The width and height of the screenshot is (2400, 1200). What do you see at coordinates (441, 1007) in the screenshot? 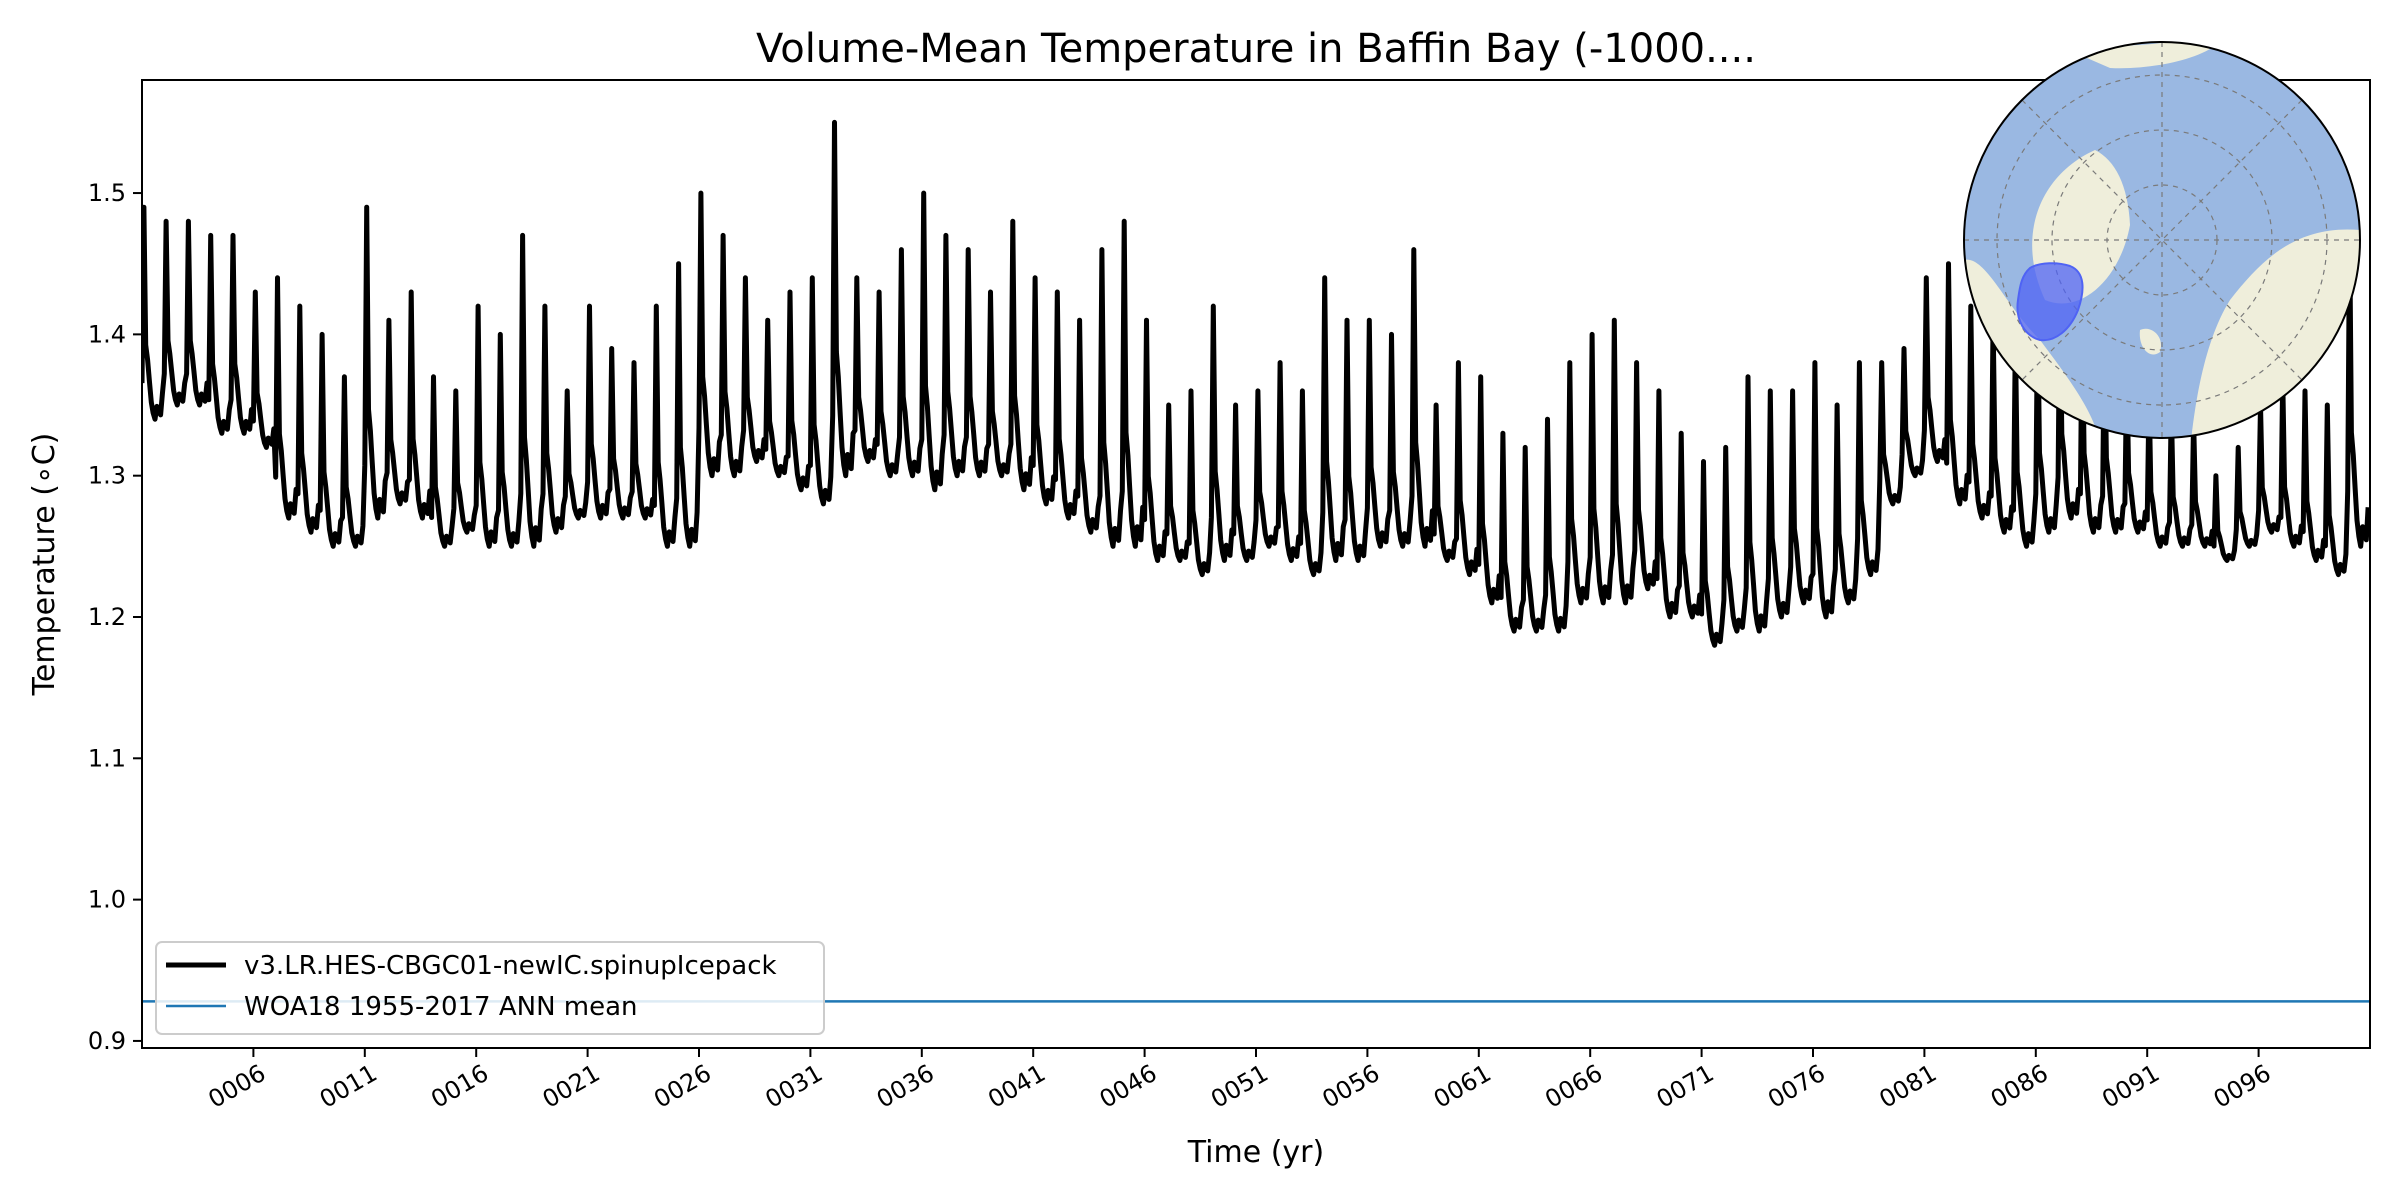
I see `legend-label-woa18: WOA18 1955-2017 ANN mean` at bounding box center [441, 1007].